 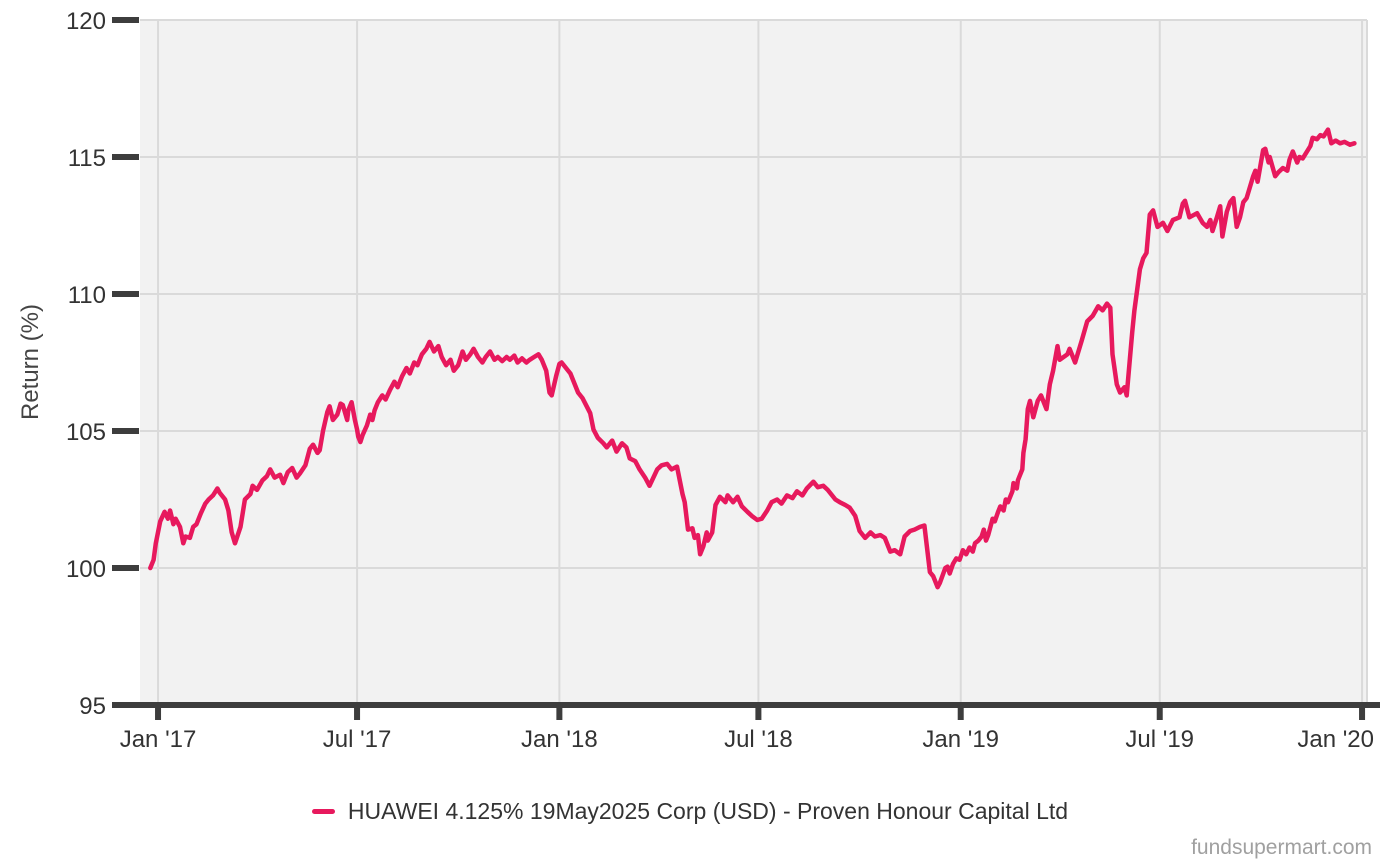 What do you see at coordinates (1281, 847) in the screenshot?
I see `watermark: fundsupermart.com` at bounding box center [1281, 847].